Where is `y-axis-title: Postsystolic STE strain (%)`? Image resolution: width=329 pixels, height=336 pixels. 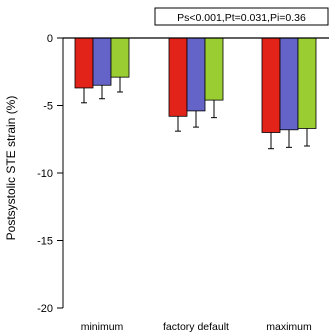
y-axis-title: Postsystolic STE strain (%) is located at coordinates (11, 168).